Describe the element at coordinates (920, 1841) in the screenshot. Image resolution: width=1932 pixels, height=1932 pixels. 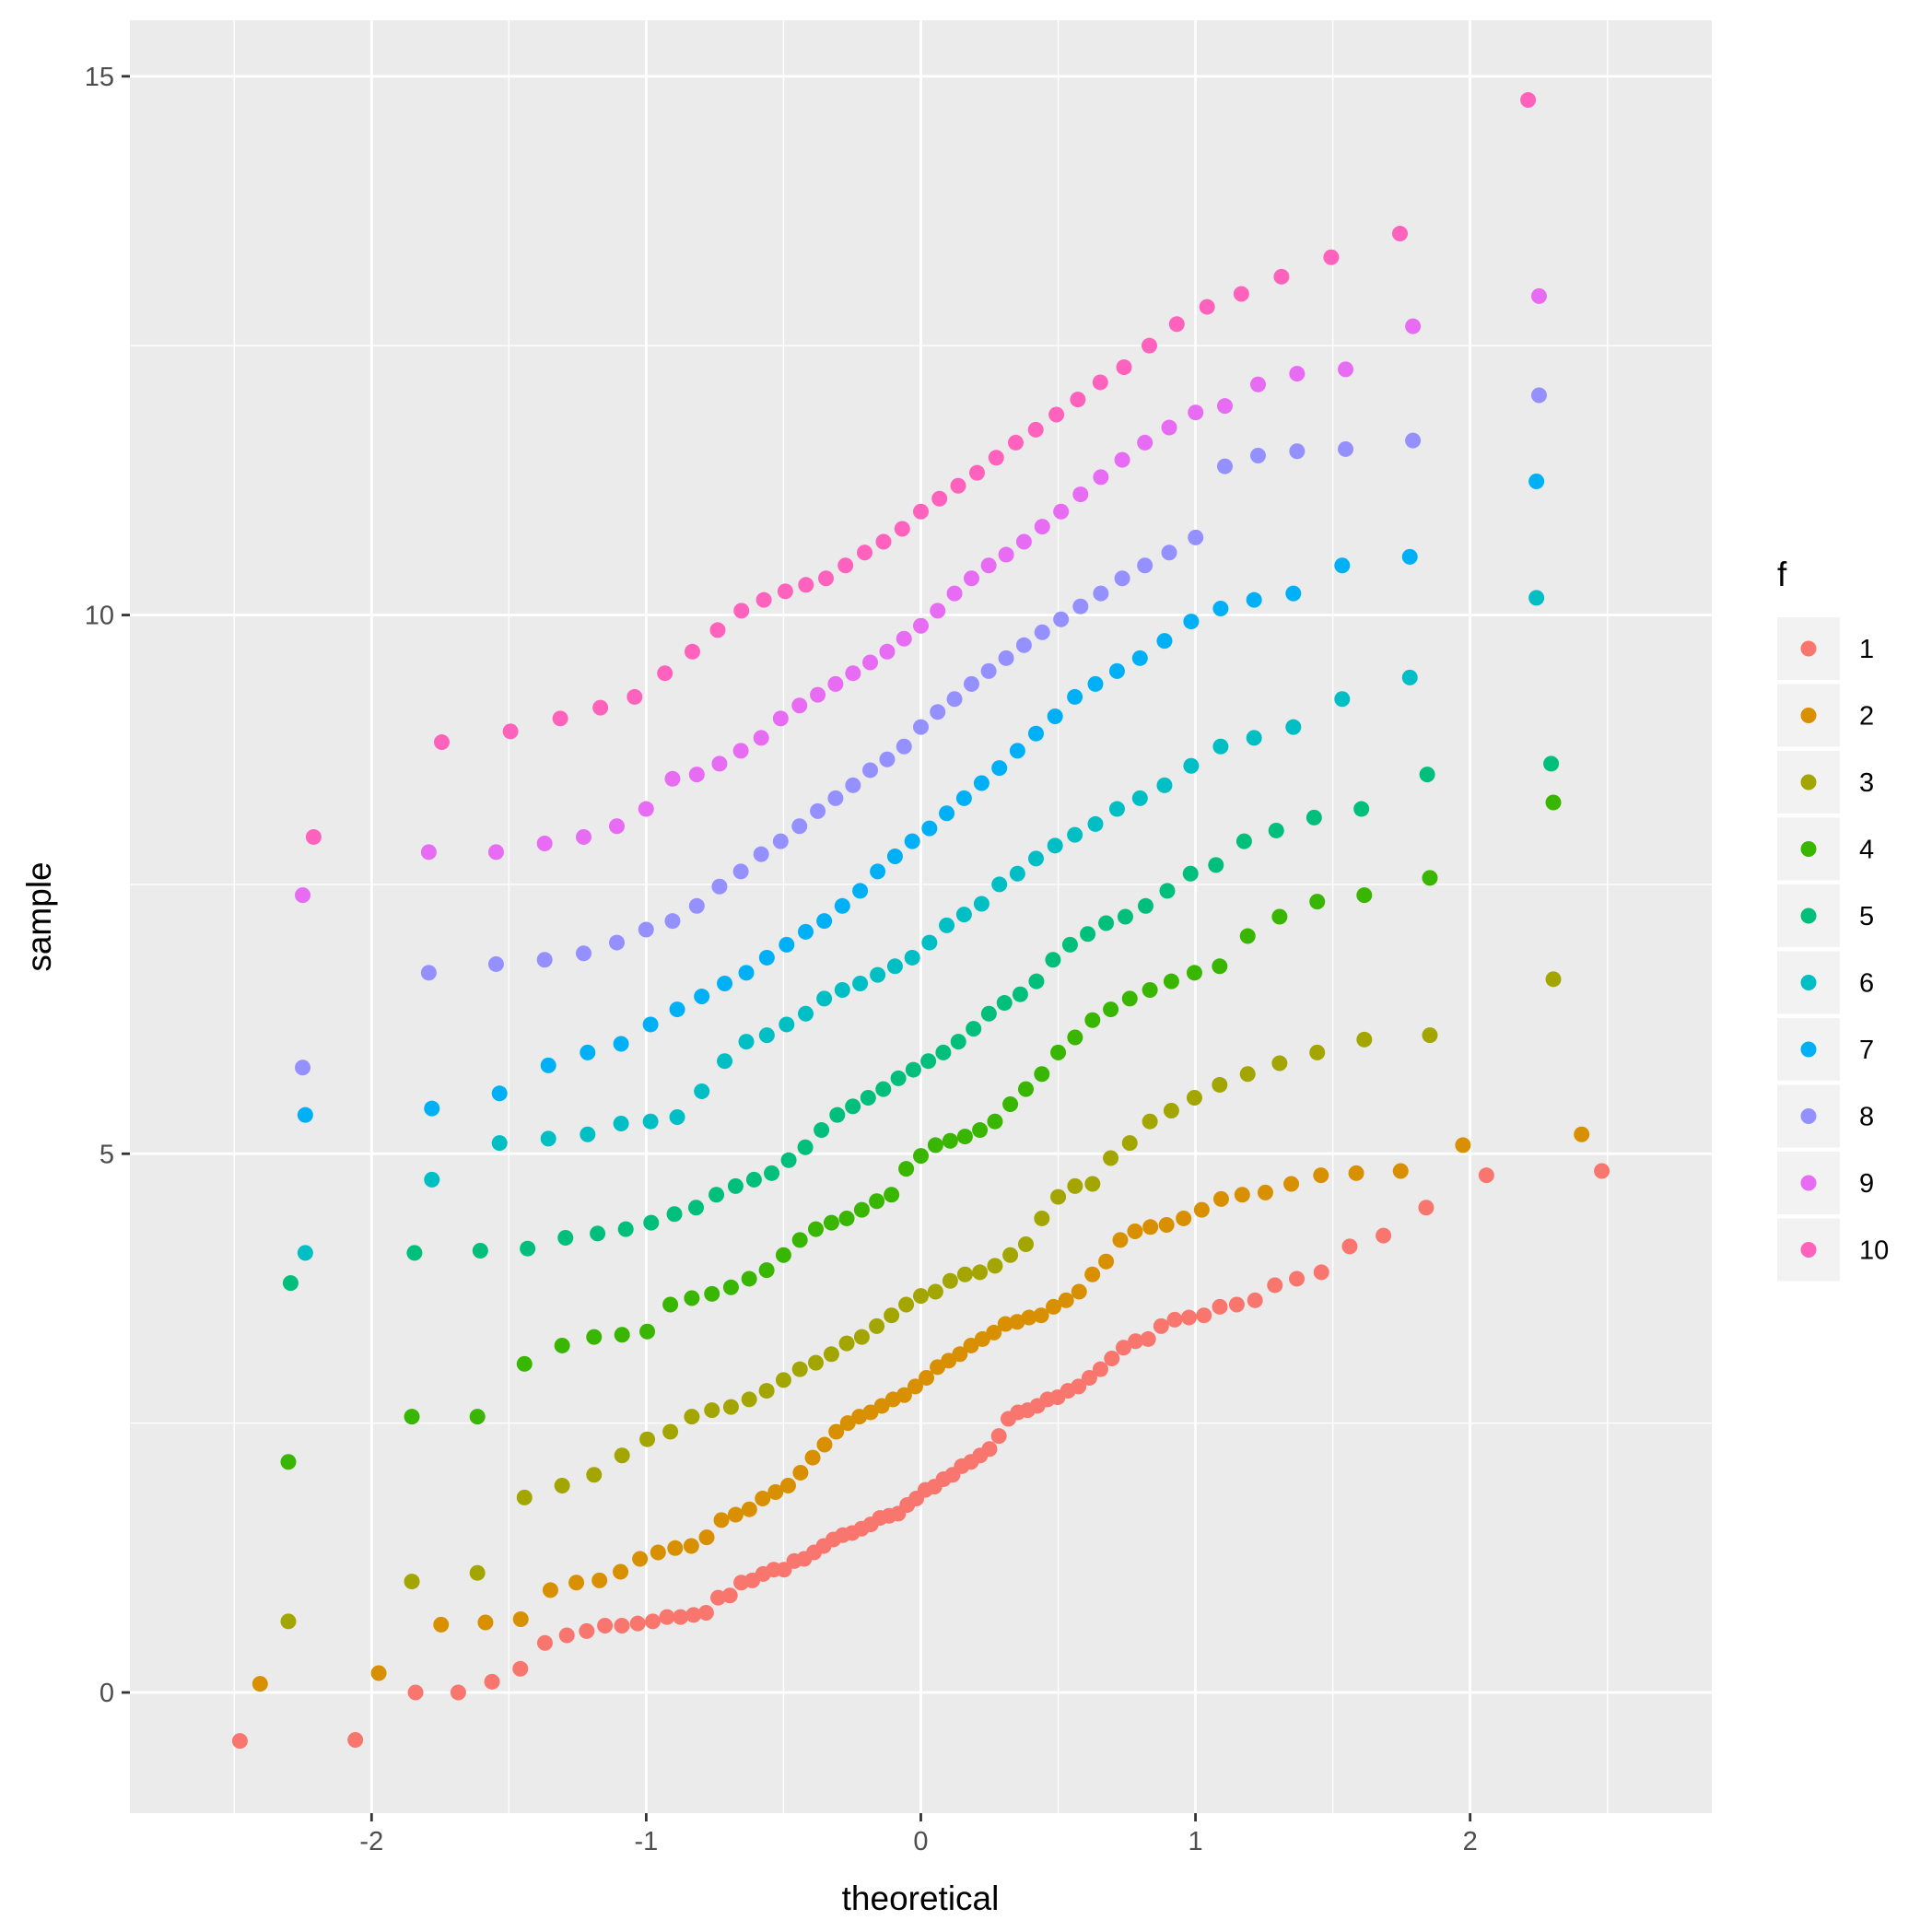
I see `x-tick-label: 0` at that location.